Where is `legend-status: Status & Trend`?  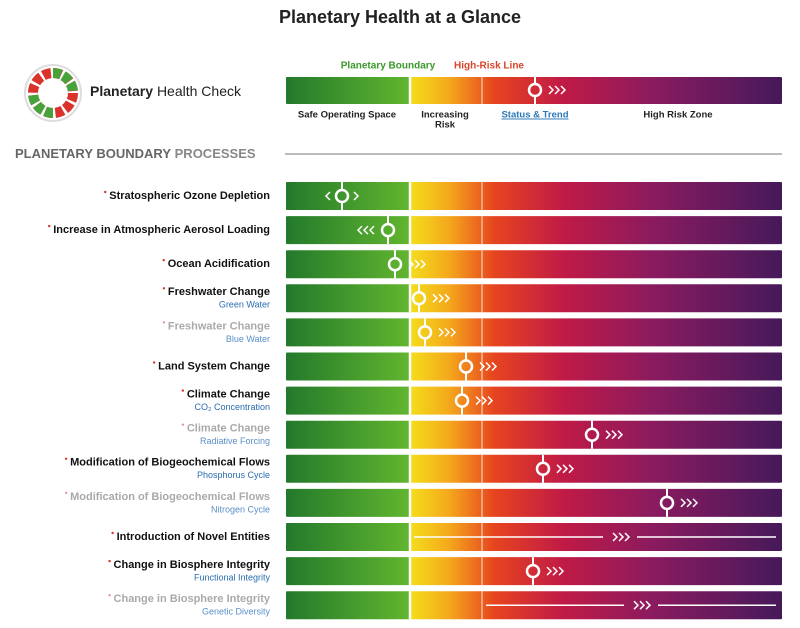 legend-status: Status & Trend is located at coordinates (534, 115).